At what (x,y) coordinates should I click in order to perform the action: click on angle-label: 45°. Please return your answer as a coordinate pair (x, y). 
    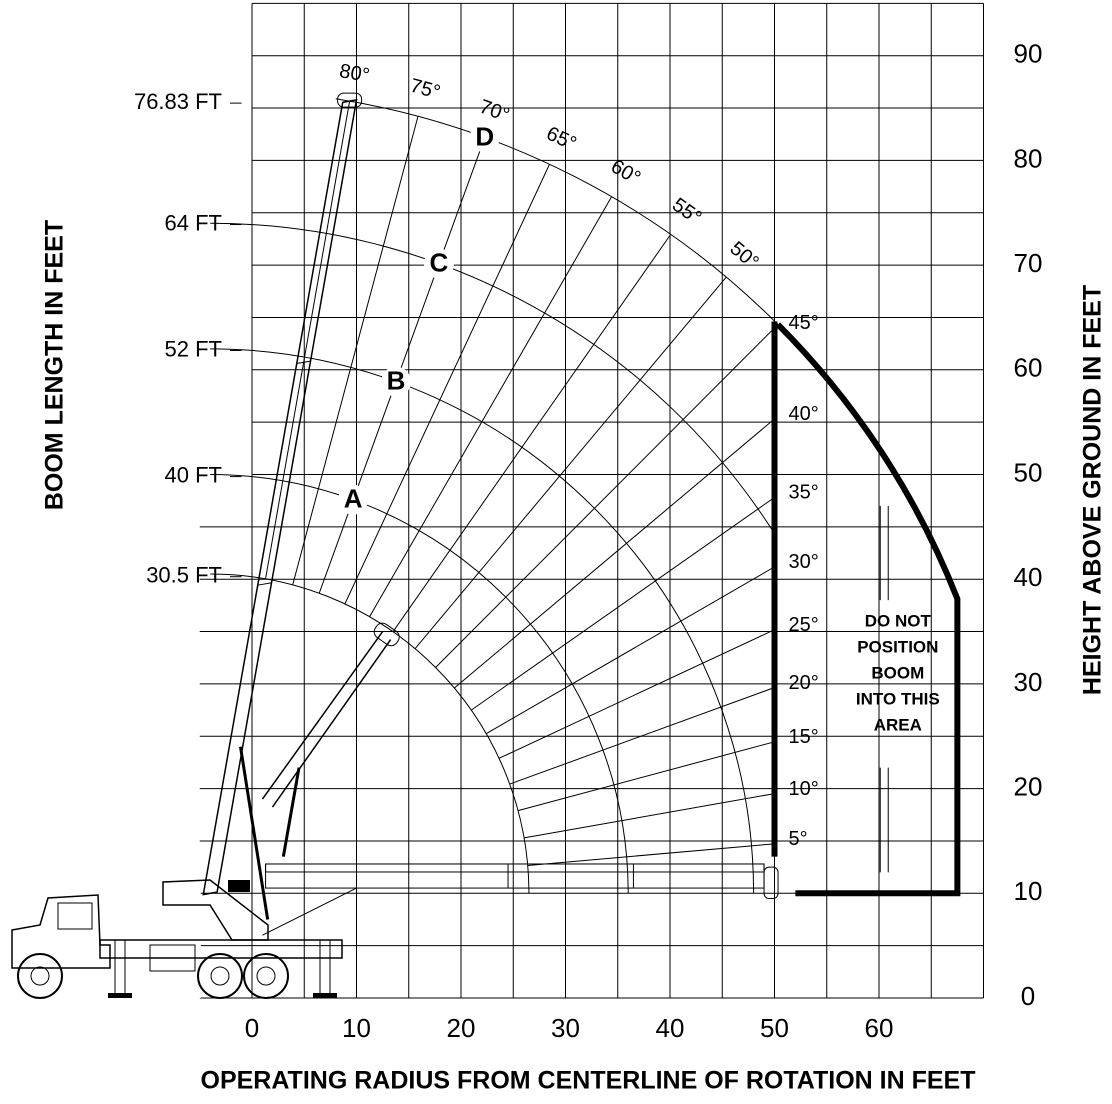
    Looking at the image, I should click on (804, 323).